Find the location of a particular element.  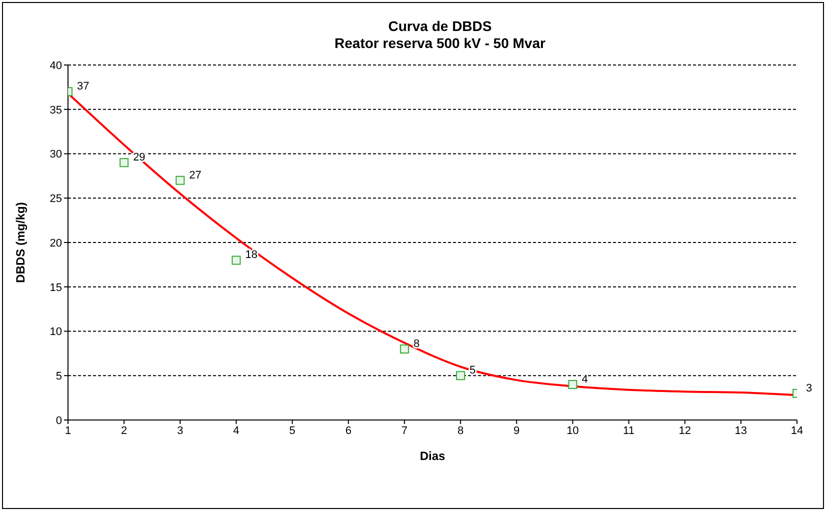

x-tick-label: 9 is located at coordinates (517, 430).